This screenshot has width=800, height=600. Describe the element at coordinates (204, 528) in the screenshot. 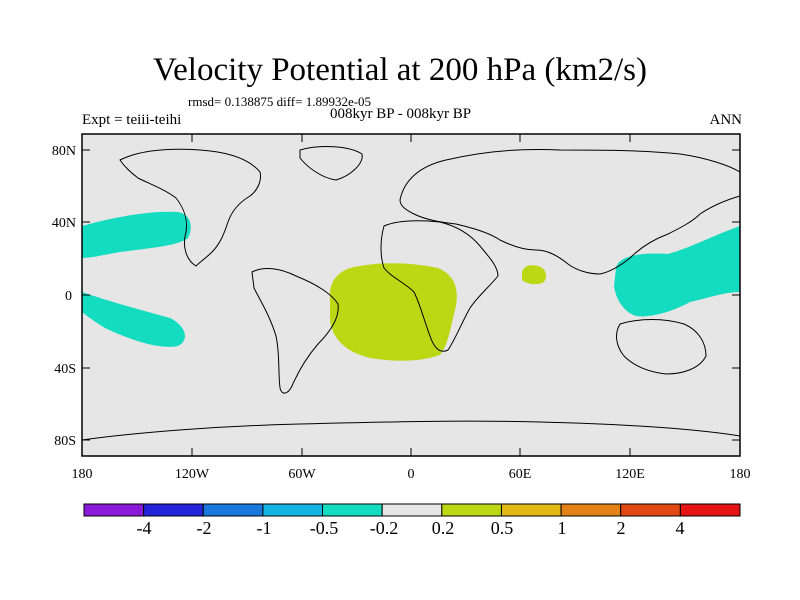

I see `colorbar-label: -2` at that location.